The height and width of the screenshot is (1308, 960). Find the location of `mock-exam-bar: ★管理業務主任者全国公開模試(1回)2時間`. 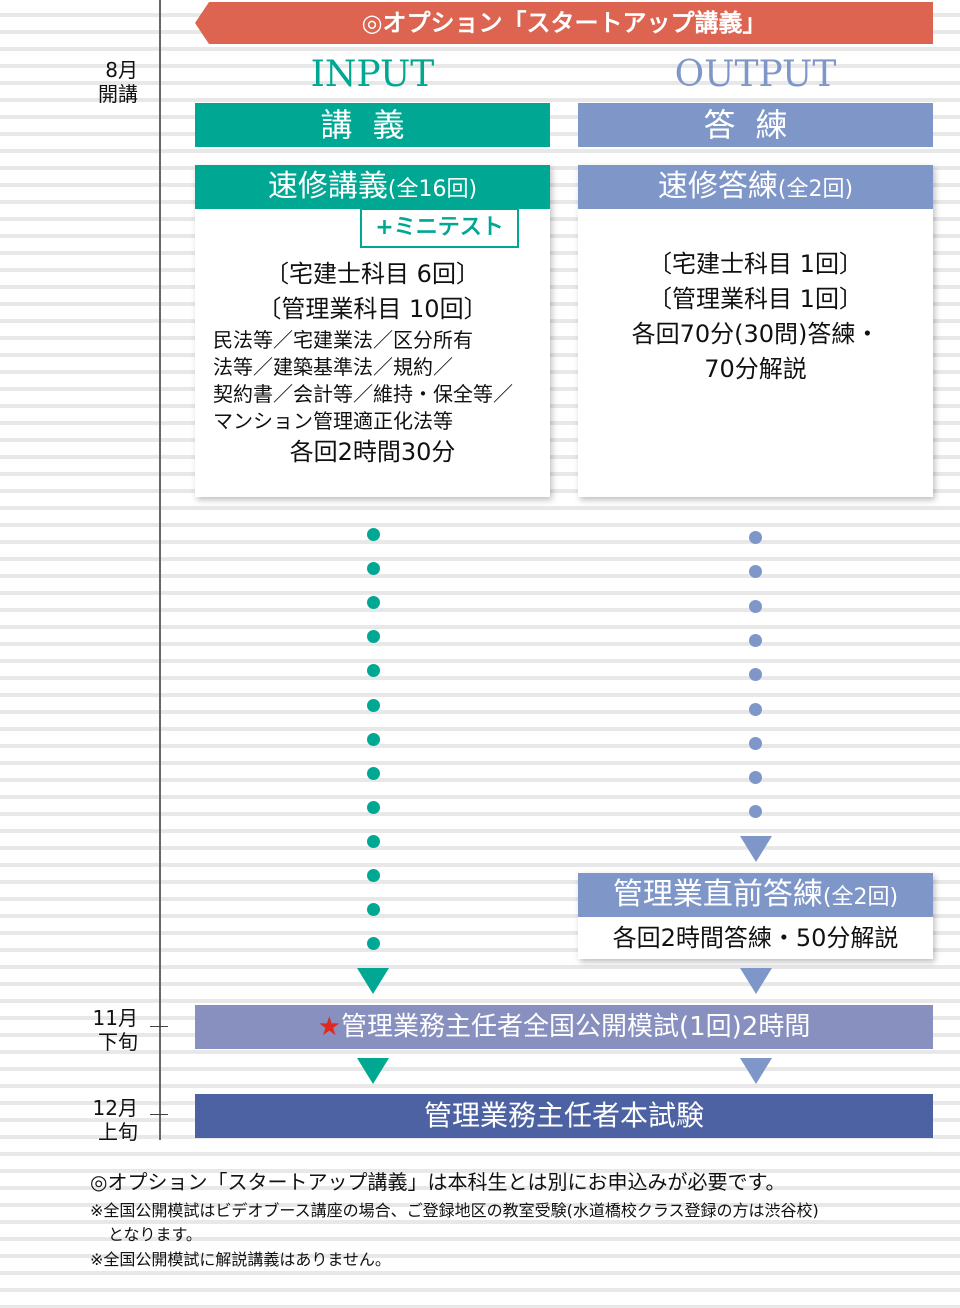

mock-exam-bar: ★管理業務主任者全国公開模試(1回)2時間 is located at coordinates (564, 1027).